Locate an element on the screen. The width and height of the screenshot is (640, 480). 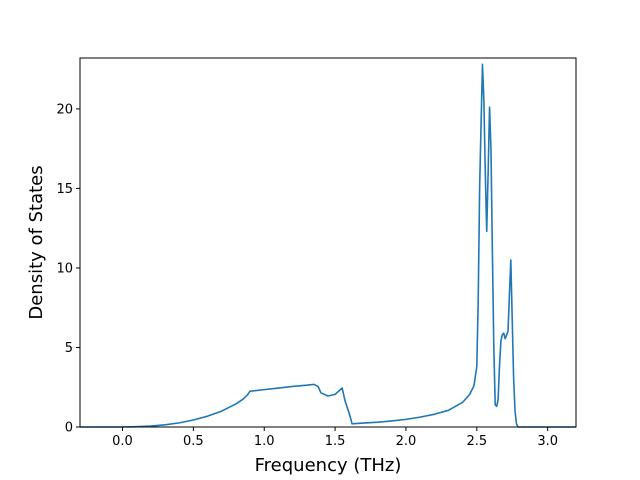
x-tick-label: 2.5 is located at coordinates (476, 441).